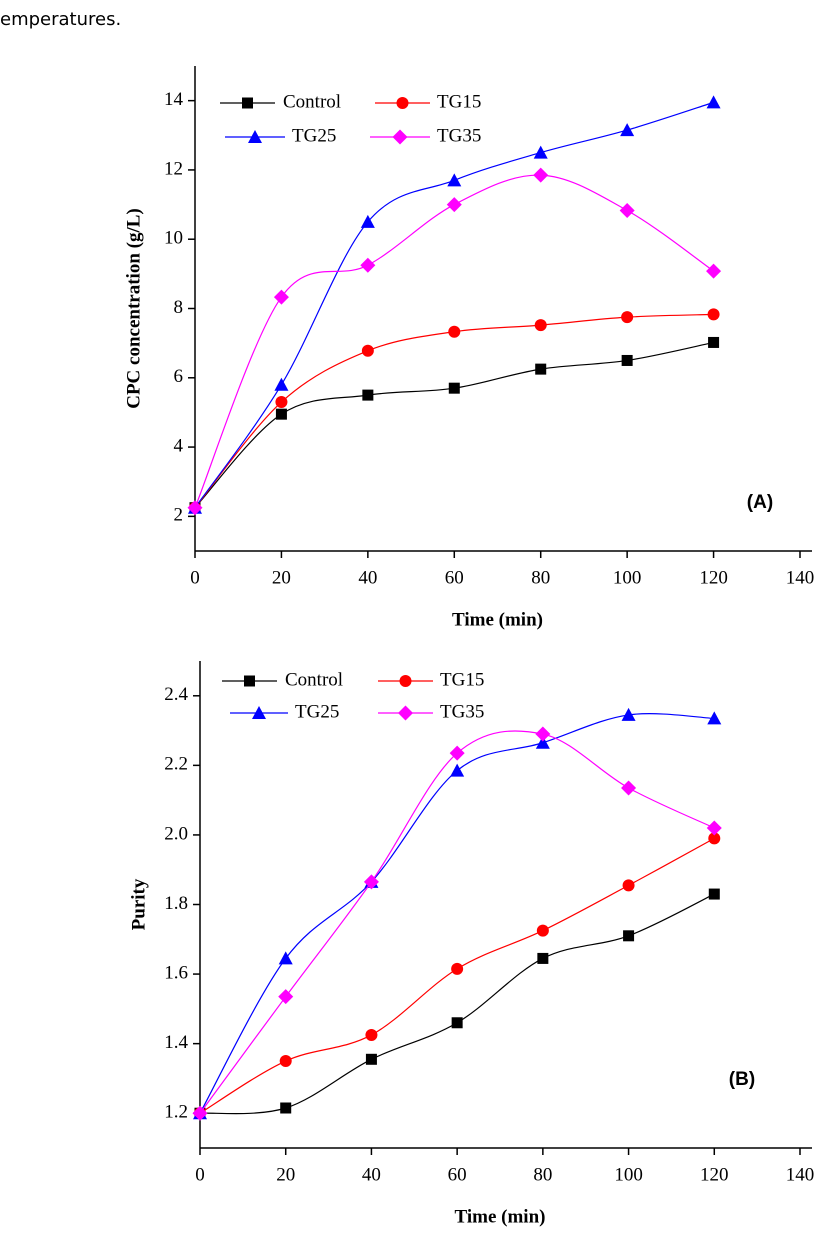 The height and width of the screenshot is (1241, 840). I want to click on y-tick-label: 4, so click(179, 445).